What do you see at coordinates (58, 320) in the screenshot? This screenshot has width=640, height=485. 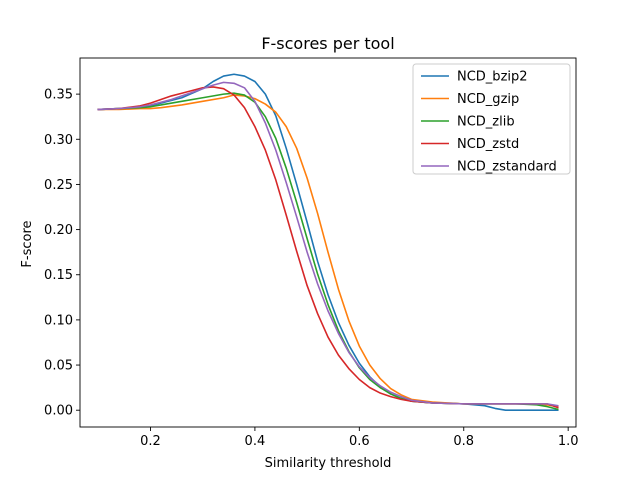 I see `y-tick-label: 0.10` at bounding box center [58, 320].